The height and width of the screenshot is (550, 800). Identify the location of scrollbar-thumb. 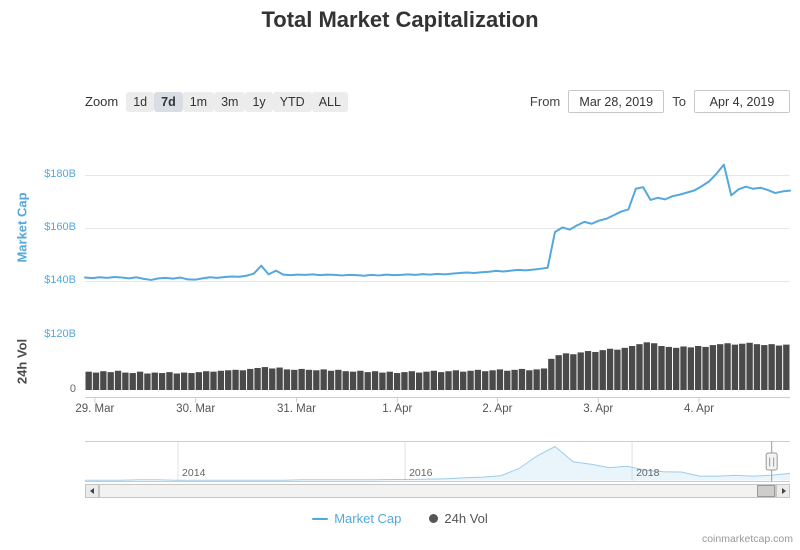
(766, 491).